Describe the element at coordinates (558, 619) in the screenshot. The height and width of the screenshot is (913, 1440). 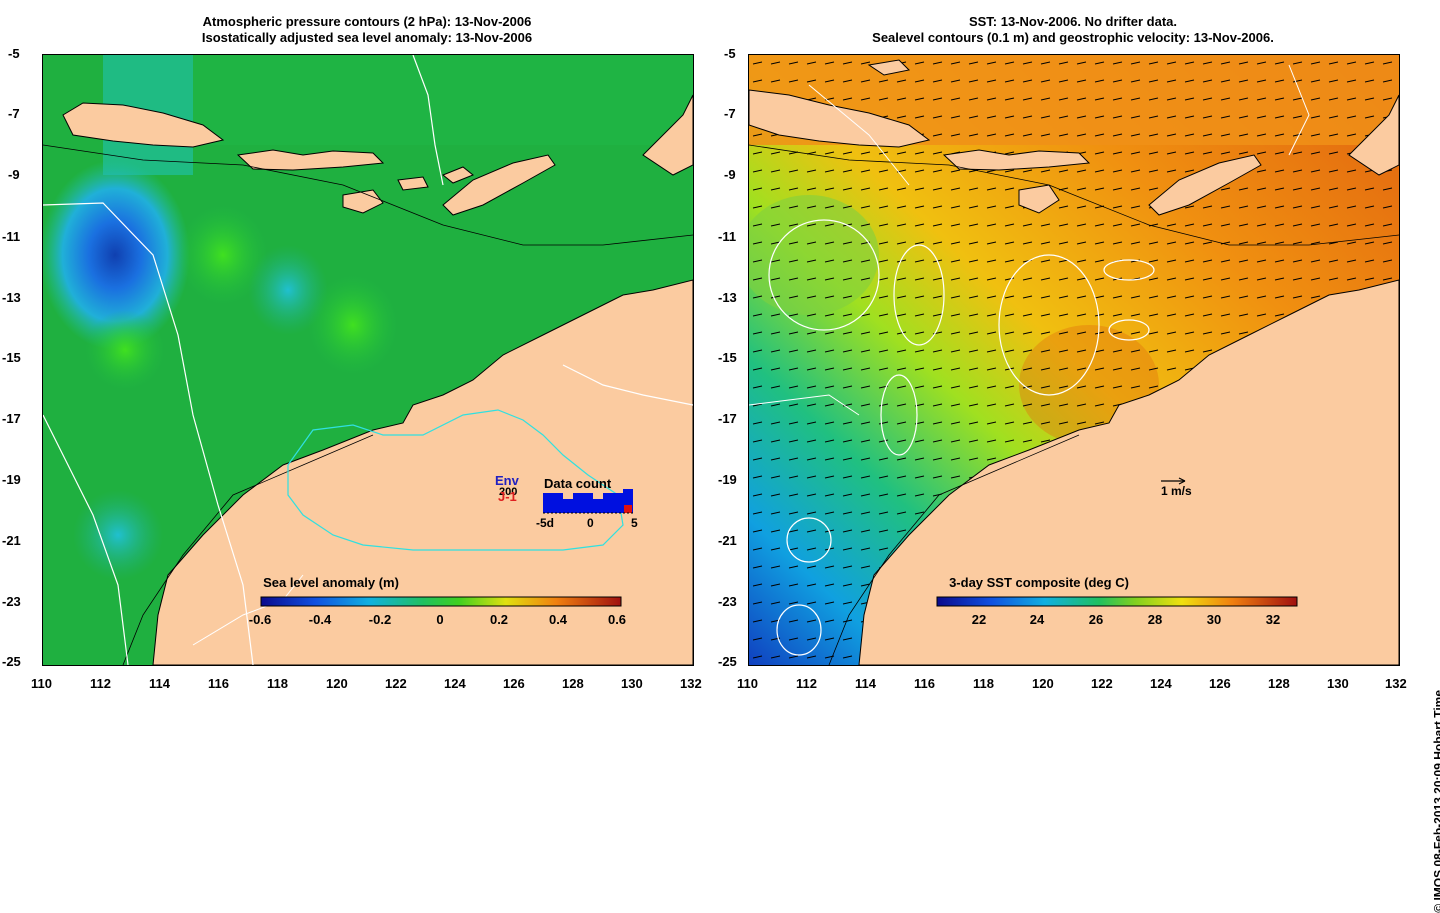
I see `sla-cbar-tick: 0.4` at that location.